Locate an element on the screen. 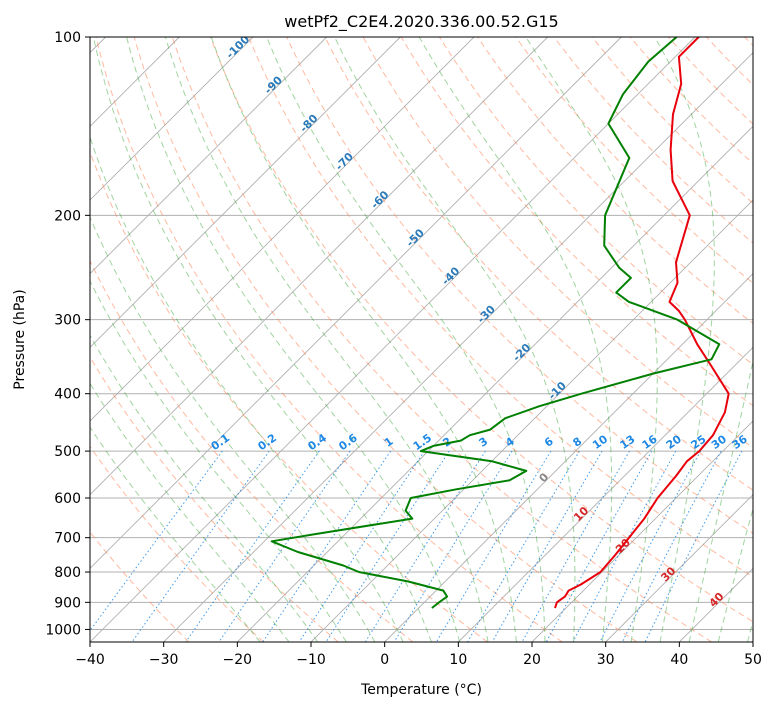 Image resolution: width=775 pixels, height=708 pixels. x-axis-title: Temperature (°C) is located at coordinates (421, 690).